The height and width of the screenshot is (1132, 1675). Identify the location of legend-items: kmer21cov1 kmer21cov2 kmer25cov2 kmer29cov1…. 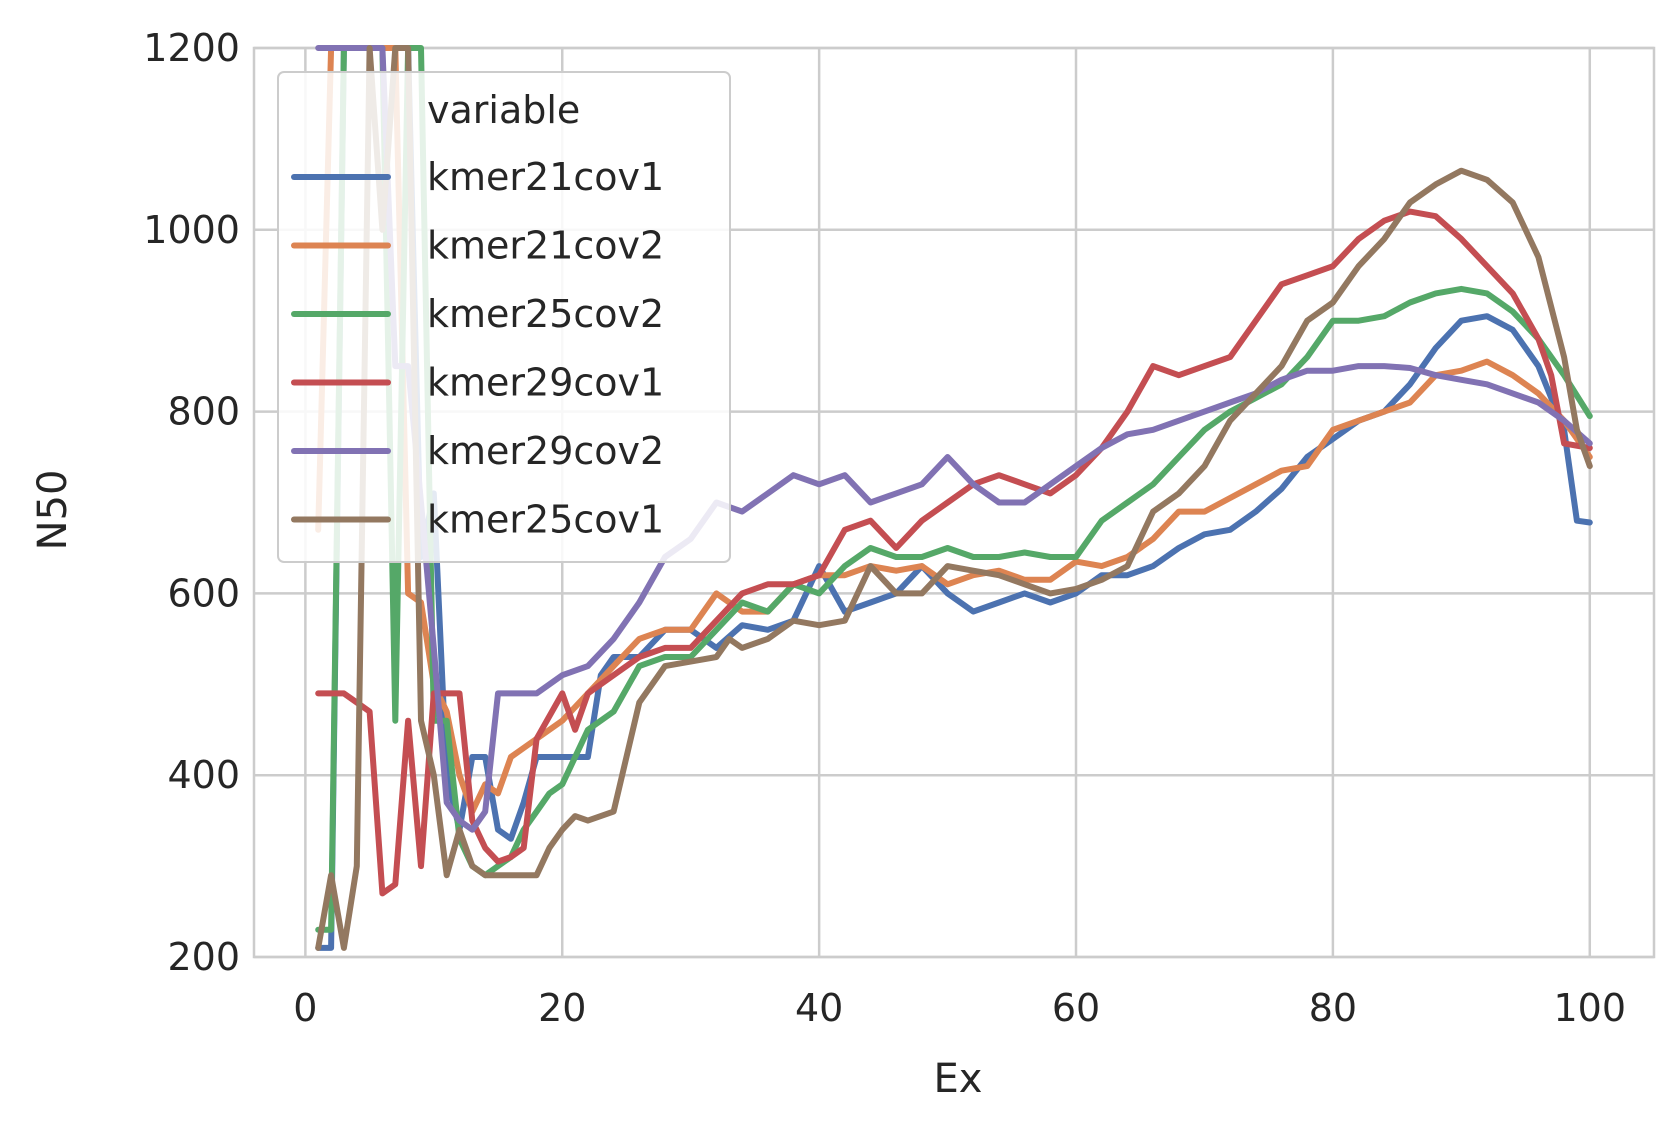
(477, 348).